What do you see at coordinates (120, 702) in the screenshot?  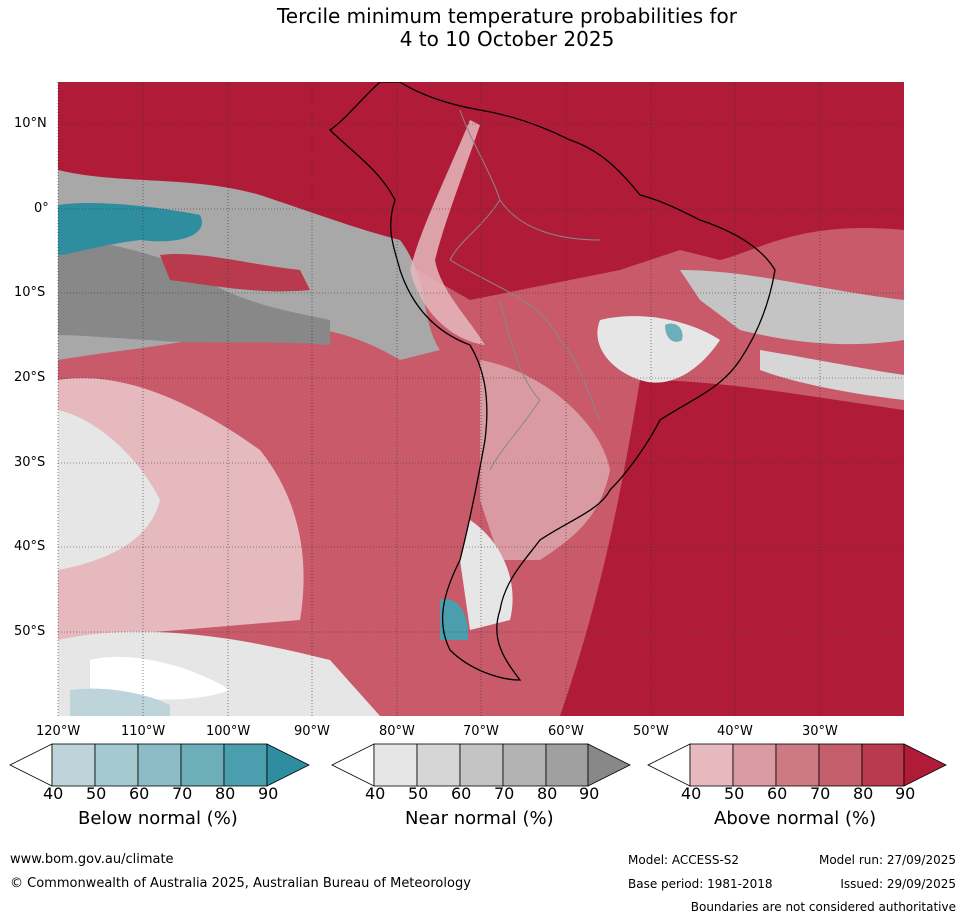 I see `southern-below-patch` at bounding box center [120, 702].